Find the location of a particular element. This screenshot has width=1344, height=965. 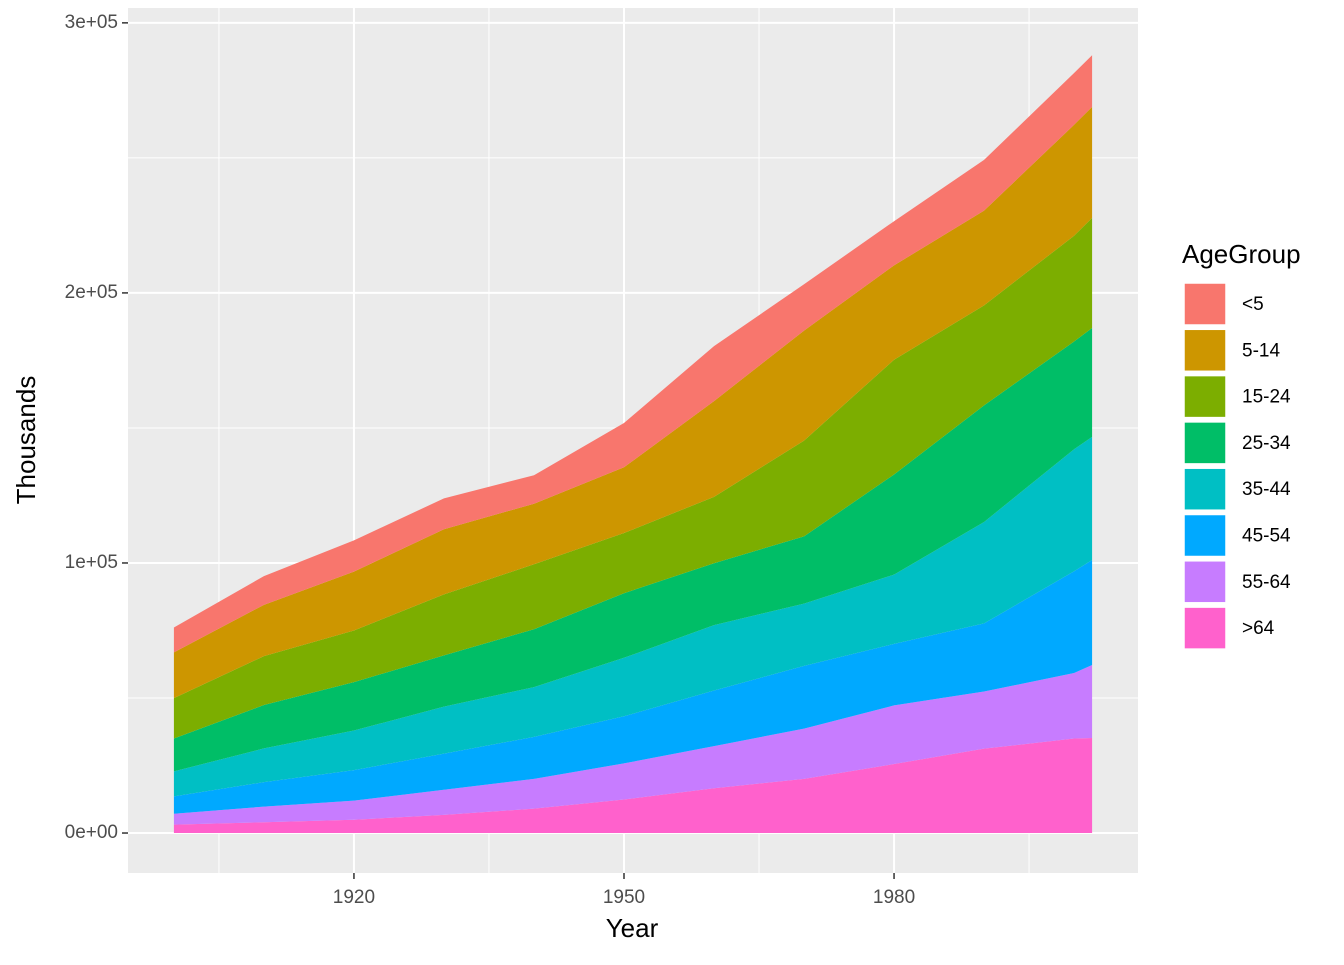

y-axis-title: Thousands is located at coordinates (26, 440).